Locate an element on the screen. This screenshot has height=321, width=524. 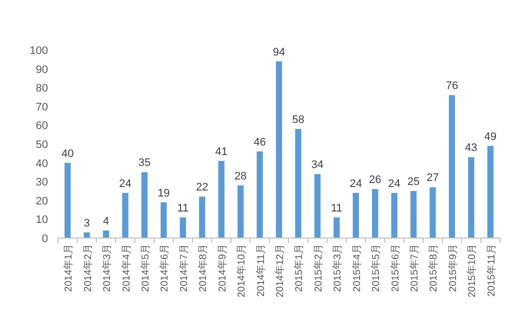
y-tick-label: 40 is located at coordinates (42, 164).